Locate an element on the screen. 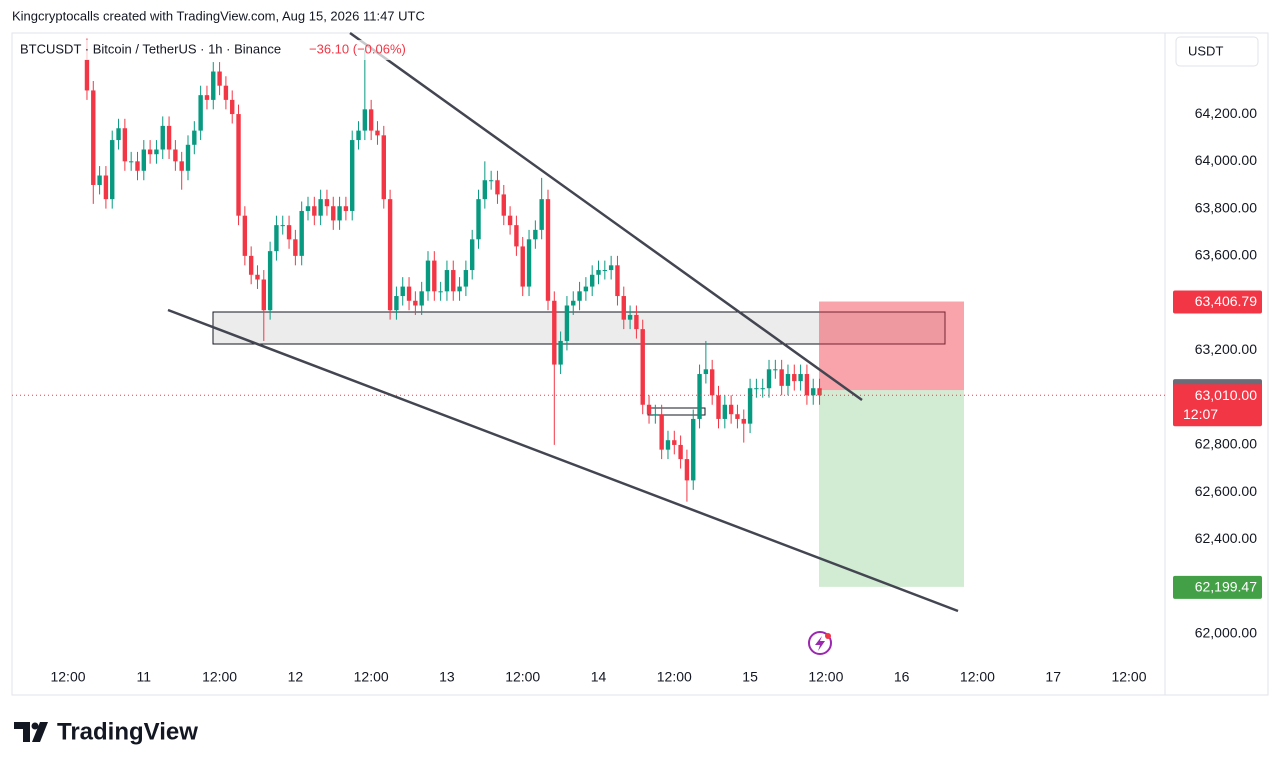 The width and height of the screenshot is (1280, 767). countdown: 12:07 is located at coordinates (1200, 414).